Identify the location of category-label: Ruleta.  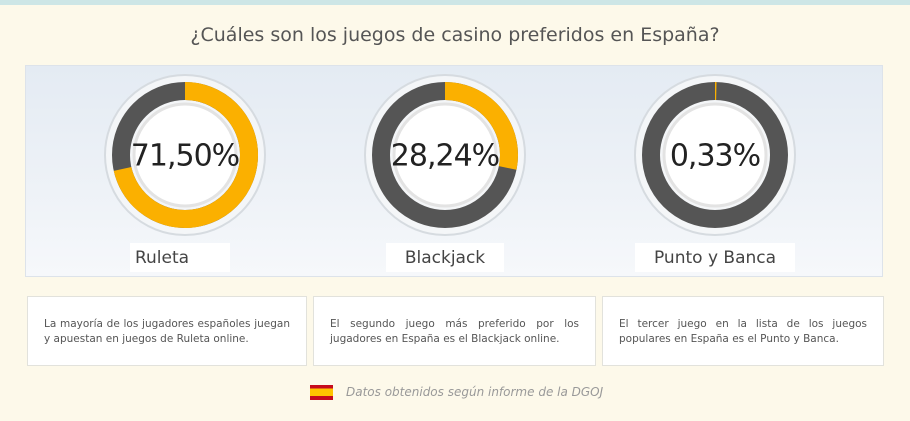
(162, 258).